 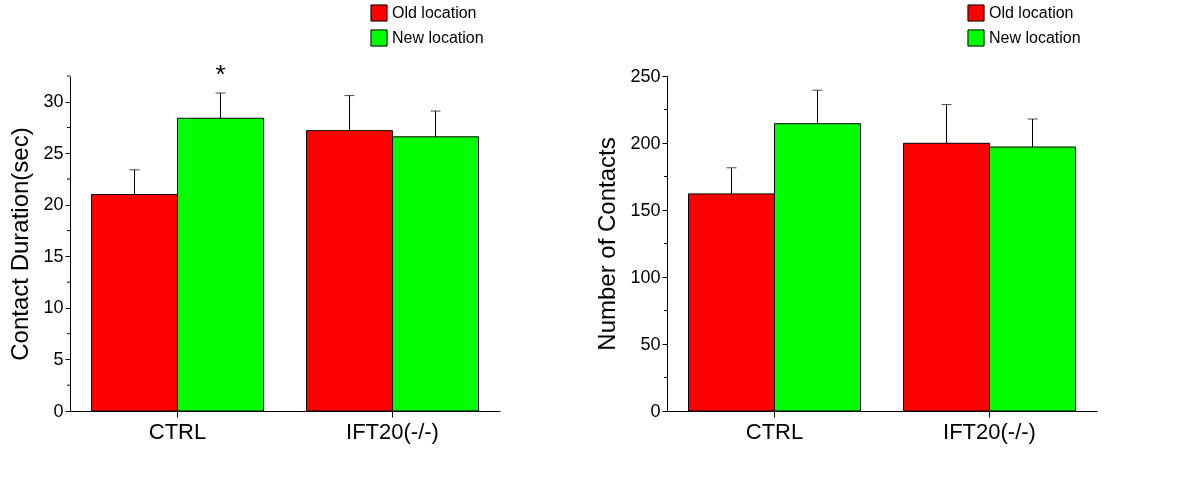 I want to click on y-tick-label: 25, so click(x=53, y=152).